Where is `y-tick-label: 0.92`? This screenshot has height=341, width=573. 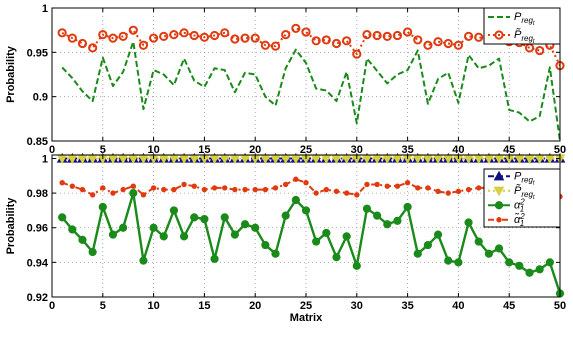
y-tick-label: 0.92 is located at coordinates (37, 298).